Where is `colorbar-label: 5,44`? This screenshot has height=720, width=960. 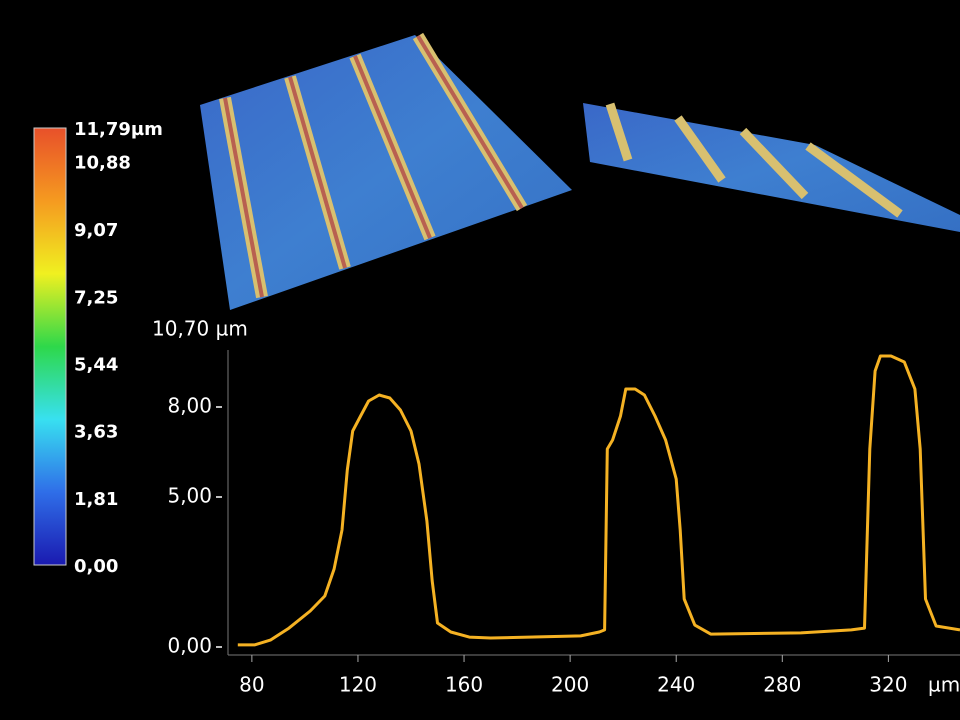 colorbar-label: 5,44 is located at coordinates (96, 364).